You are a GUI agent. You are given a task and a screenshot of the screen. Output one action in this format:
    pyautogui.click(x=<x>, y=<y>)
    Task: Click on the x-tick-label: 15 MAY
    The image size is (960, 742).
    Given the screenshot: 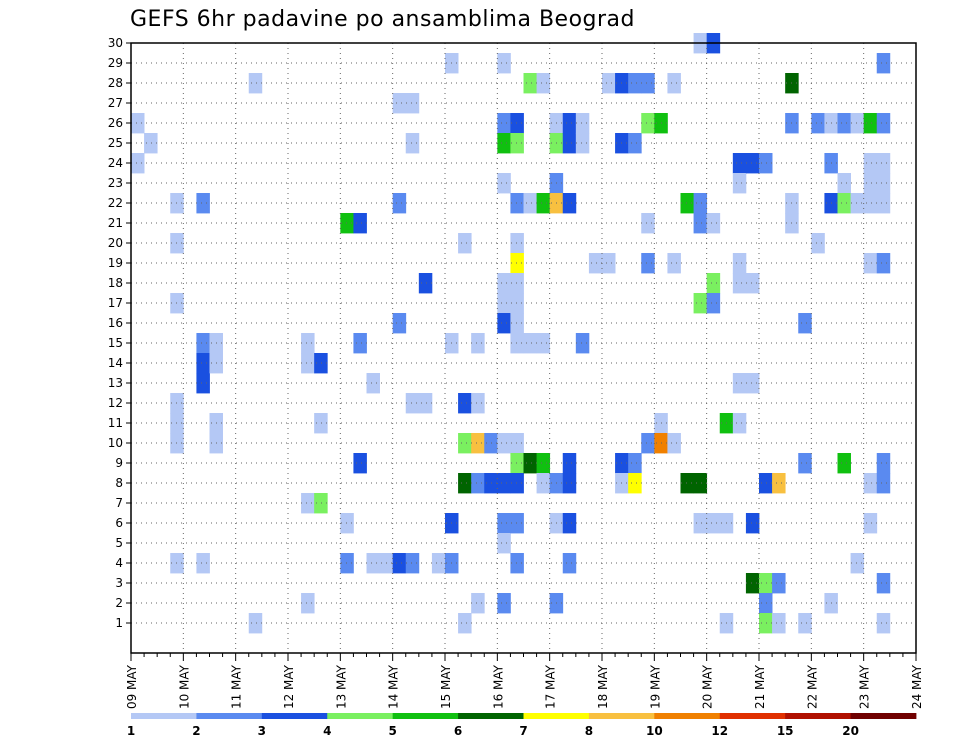 What is the action you would take?
    pyautogui.click(x=446, y=686)
    